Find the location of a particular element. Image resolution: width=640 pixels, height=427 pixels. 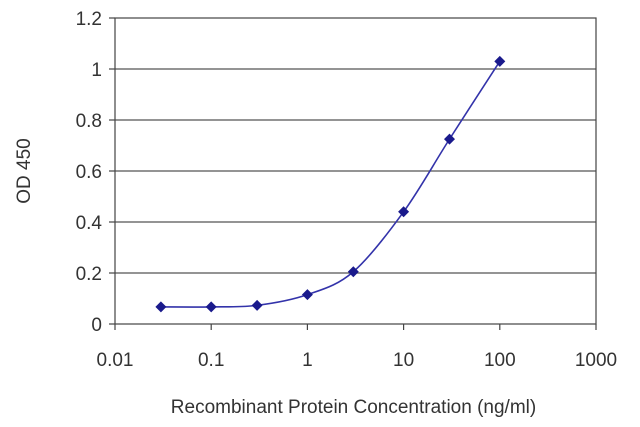

x-tick-label: 1000 is located at coordinates (596, 360).